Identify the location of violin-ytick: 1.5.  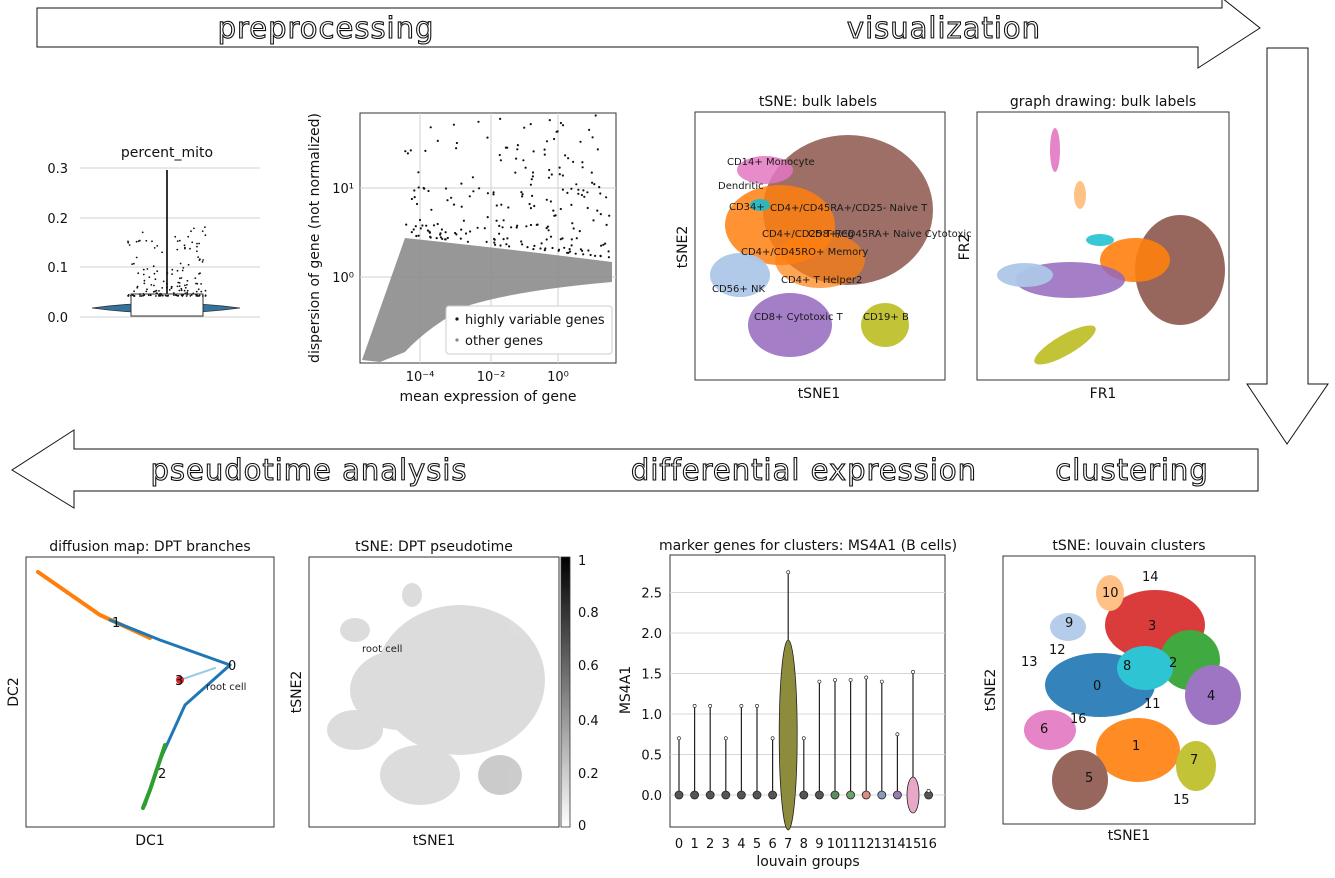
(651, 675).